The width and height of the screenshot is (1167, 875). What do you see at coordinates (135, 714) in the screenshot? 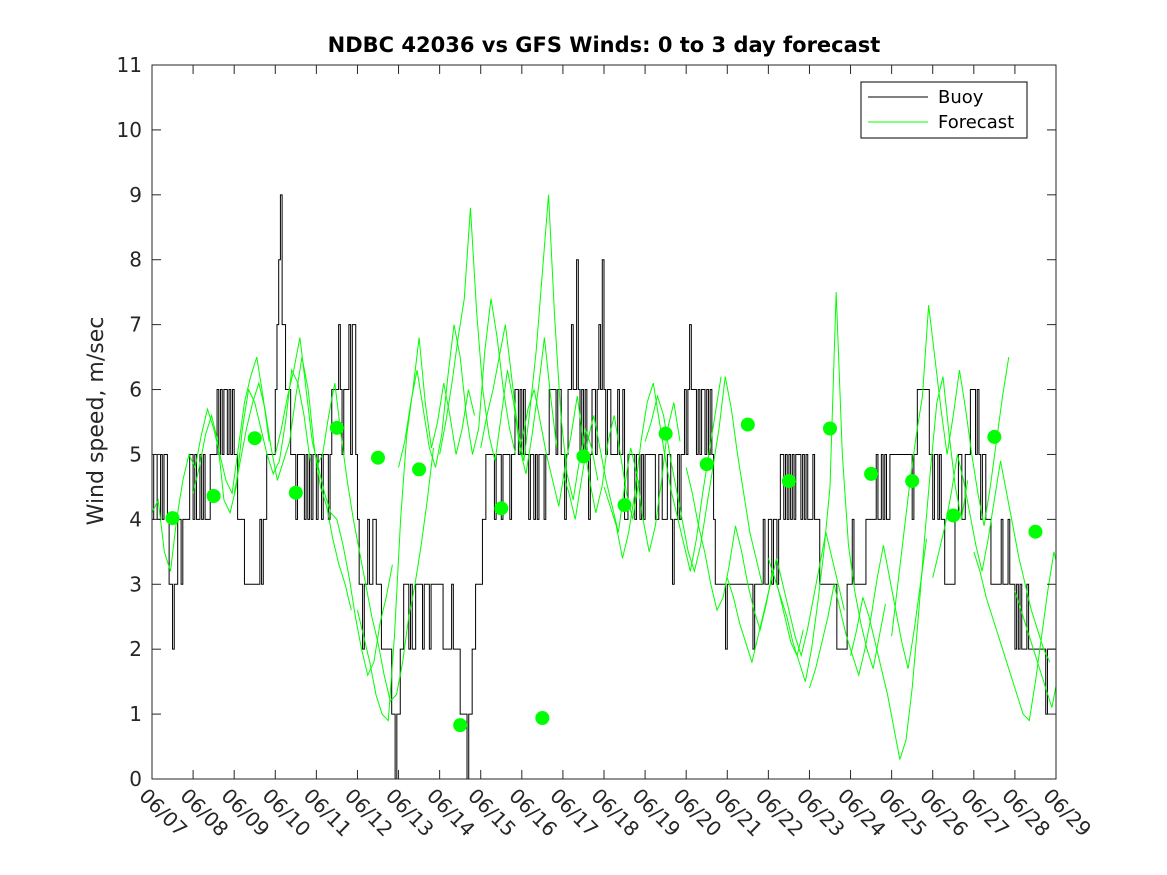
I see `y-tick-label: 1` at bounding box center [135, 714].